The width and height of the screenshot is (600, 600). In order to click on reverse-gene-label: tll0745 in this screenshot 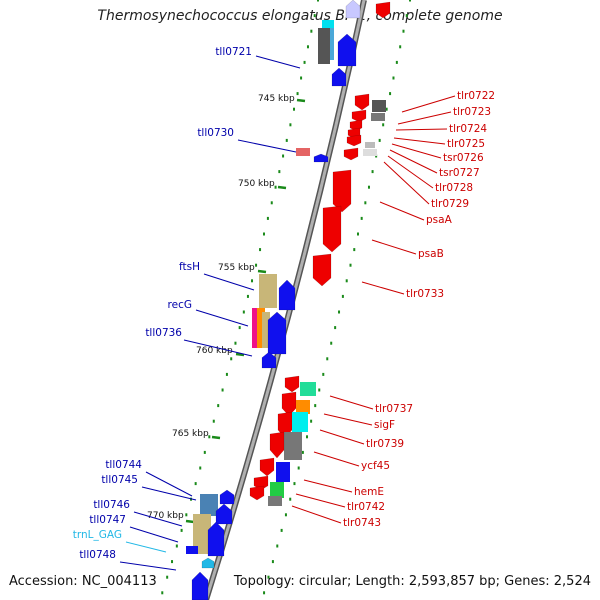, I will do `click(119, 480)`.